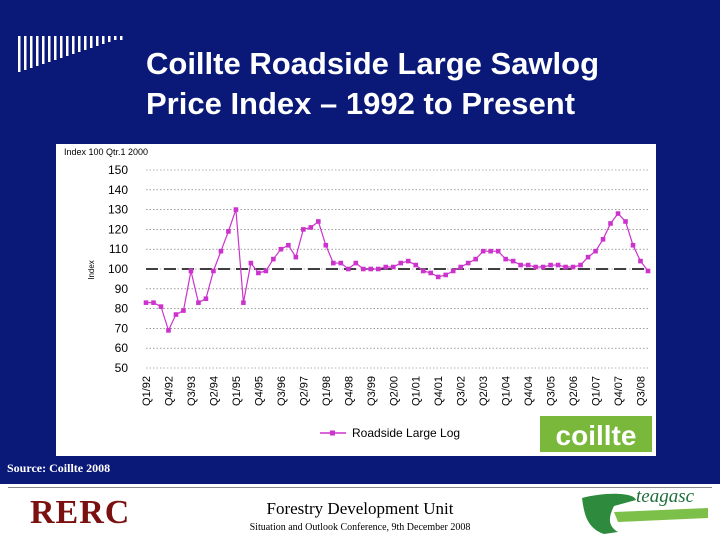 Image resolution: width=720 pixels, height=540 pixels. I want to click on rerc-logo: RERC, so click(80, 512).